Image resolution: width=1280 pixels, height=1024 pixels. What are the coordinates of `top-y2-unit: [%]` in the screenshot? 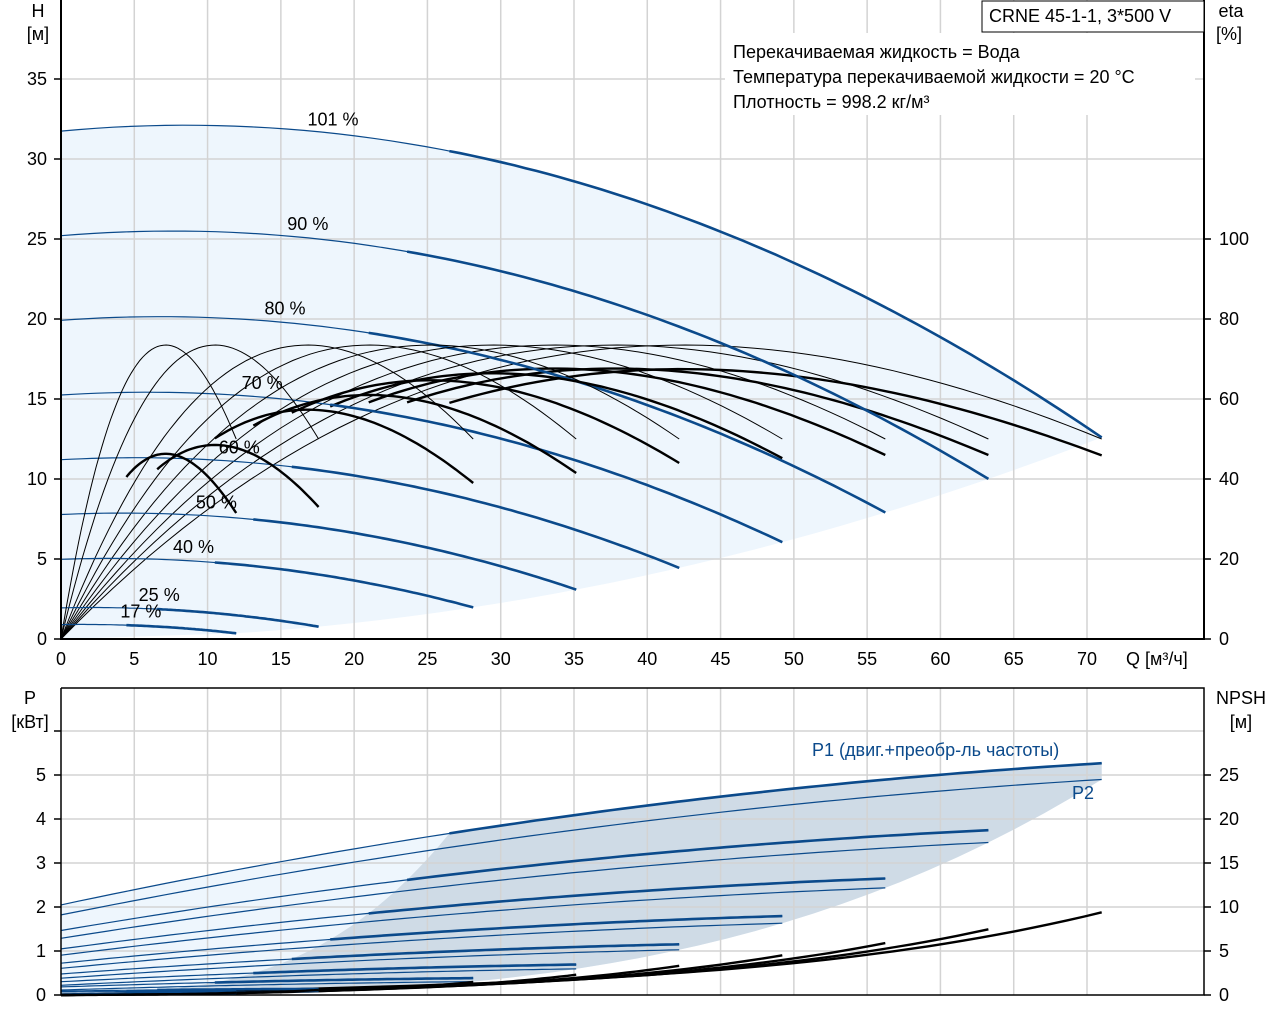 It's located at (1229, 34).